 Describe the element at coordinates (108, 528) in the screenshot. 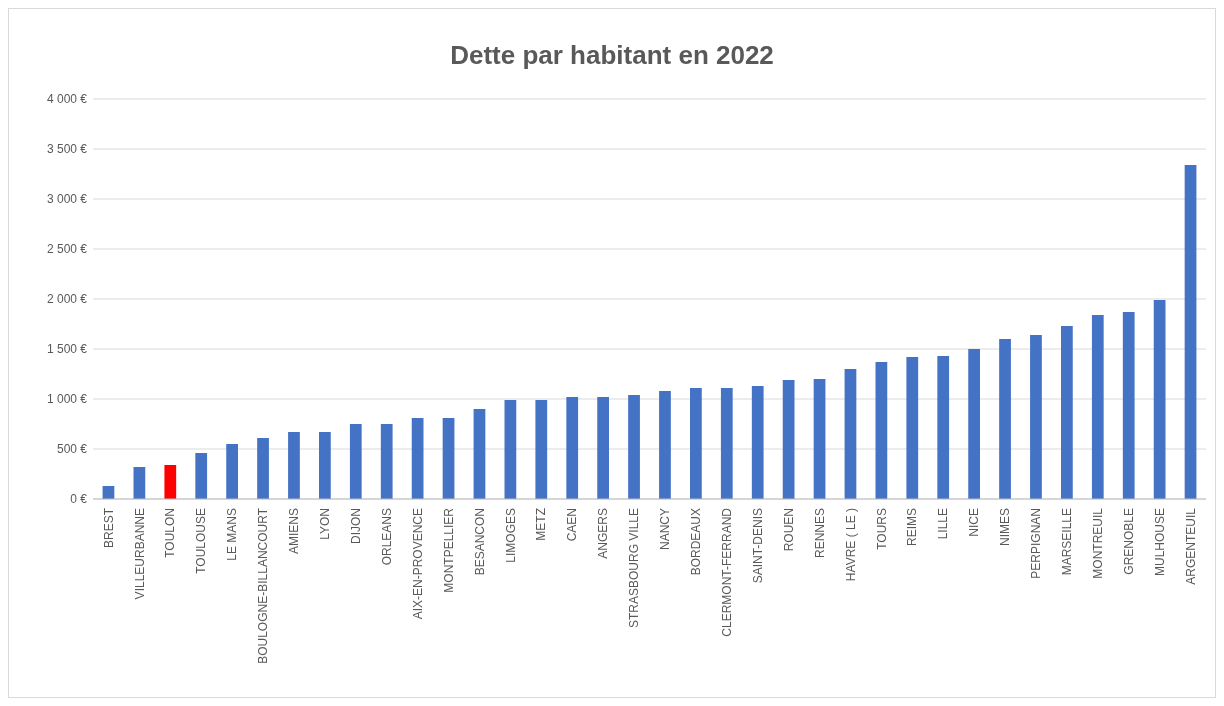

I see `x-tick-label: BREST` at that location.